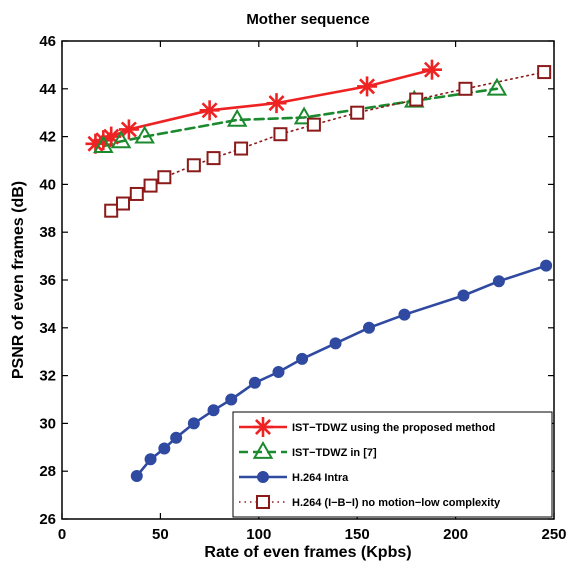 The height and width of the screenshot is (572, 569). Describe the element at coordinates (455, 534) in the screenshot. I see `x-tick-label: 200` at that location.